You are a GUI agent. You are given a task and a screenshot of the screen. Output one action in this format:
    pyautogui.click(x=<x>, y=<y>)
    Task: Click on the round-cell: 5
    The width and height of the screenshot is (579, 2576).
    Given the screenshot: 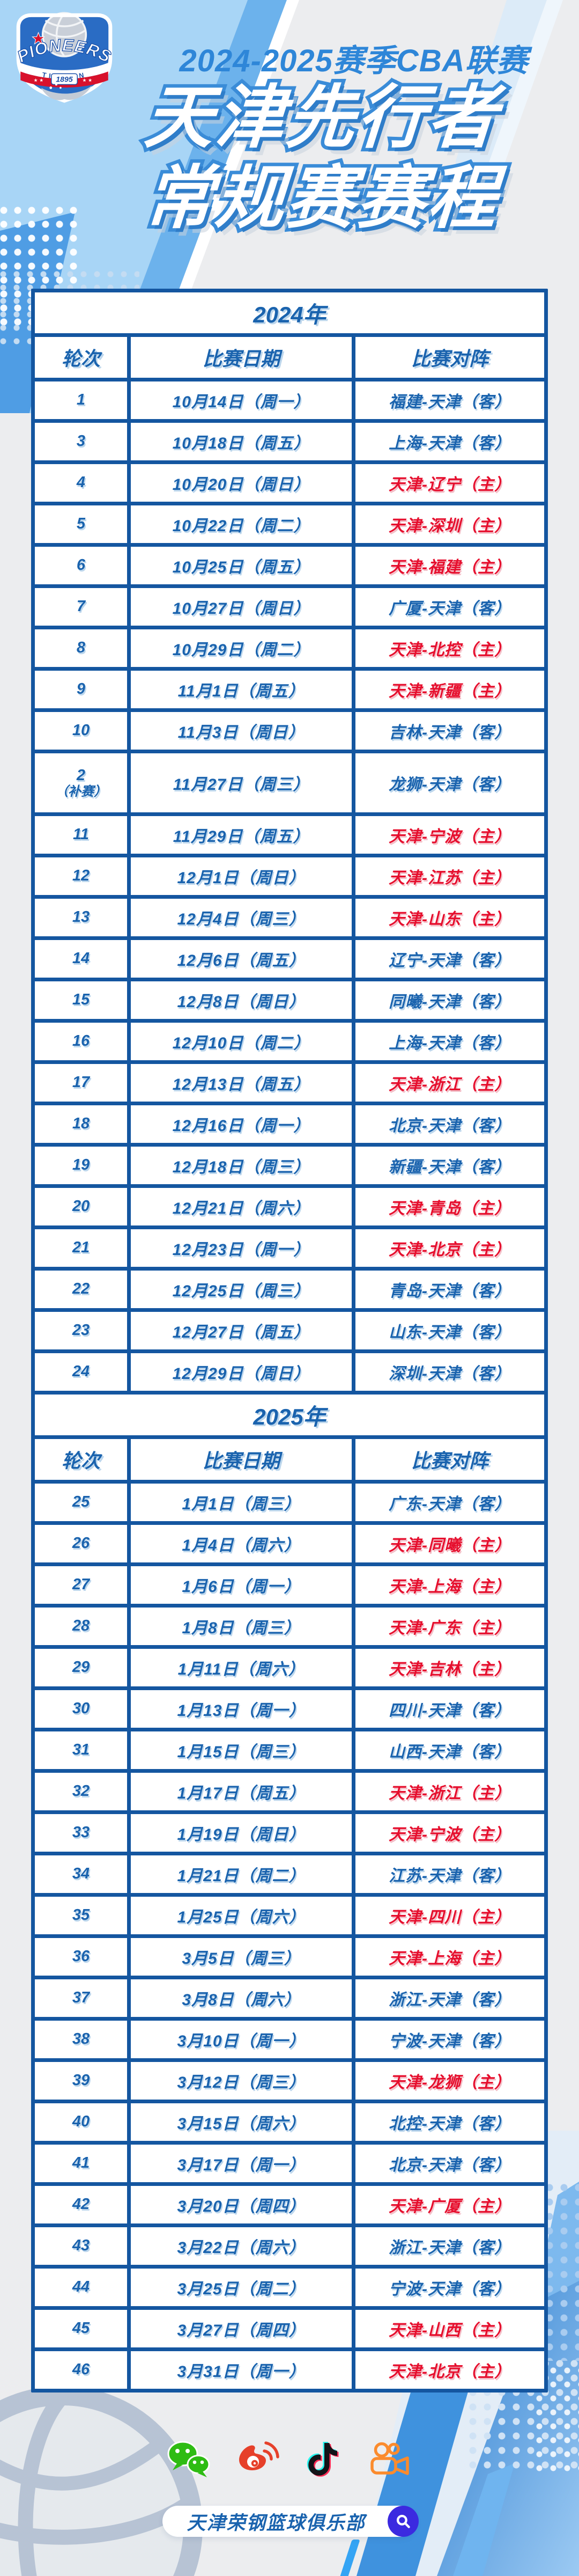 What is the action you would take?
    pyautogui.click(x=81, y=524)
    